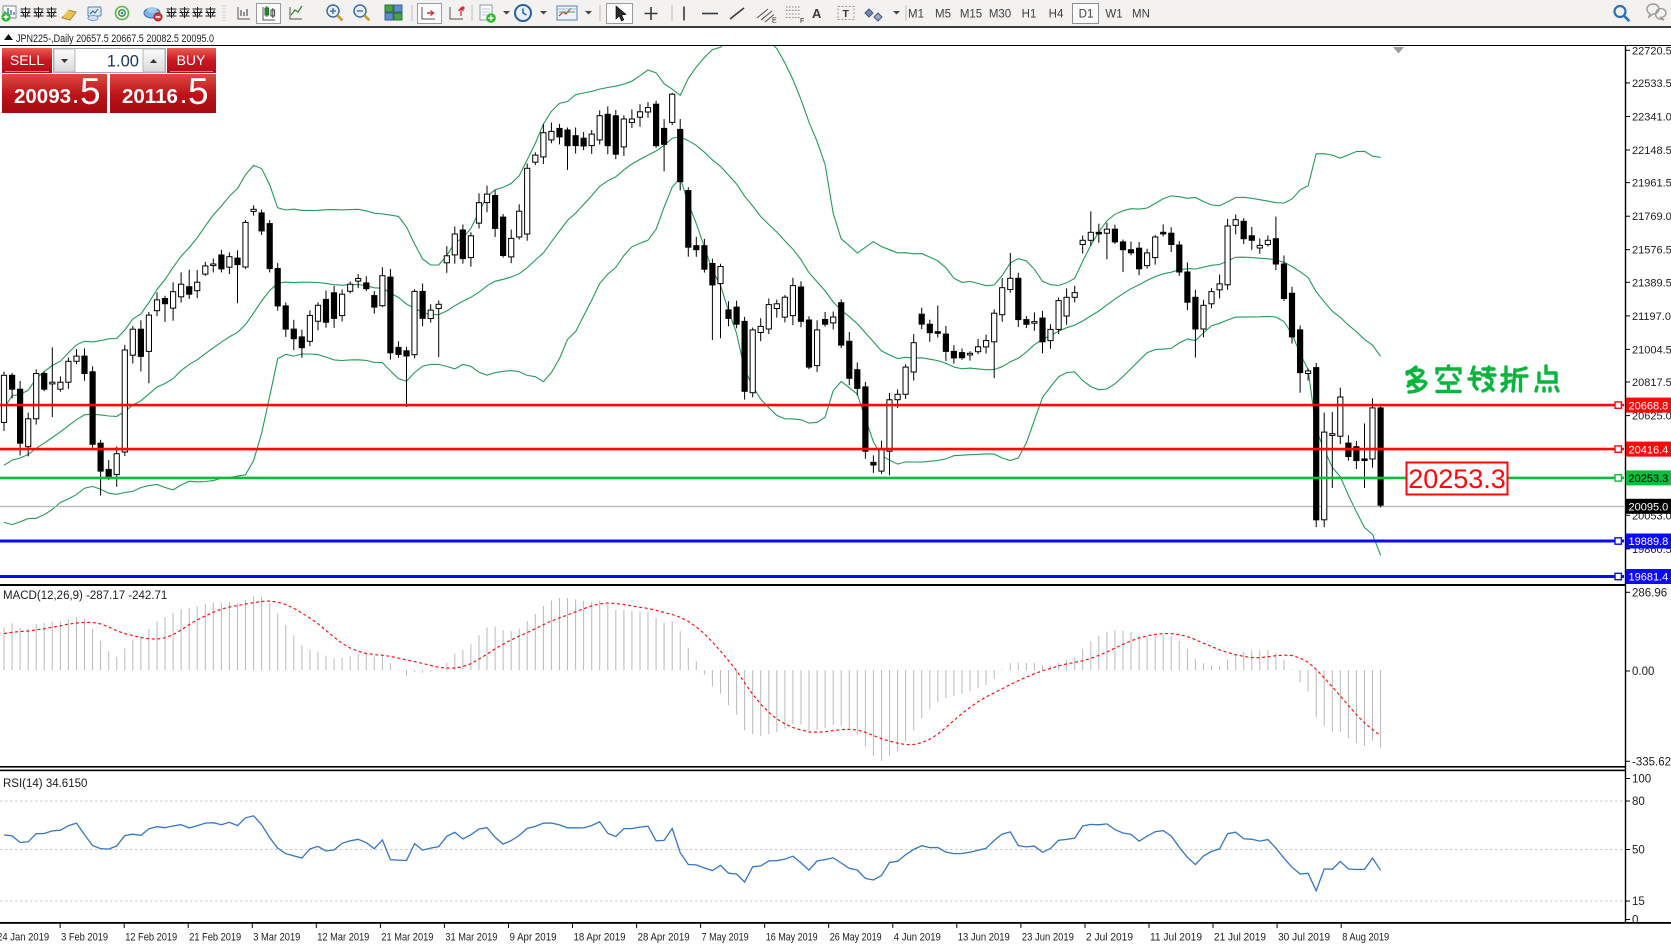 The image size is (1671, 946). Describe the element at coordinates (1651, 151) in the screenshot. I see `svg-text: 22148.5` at that location.